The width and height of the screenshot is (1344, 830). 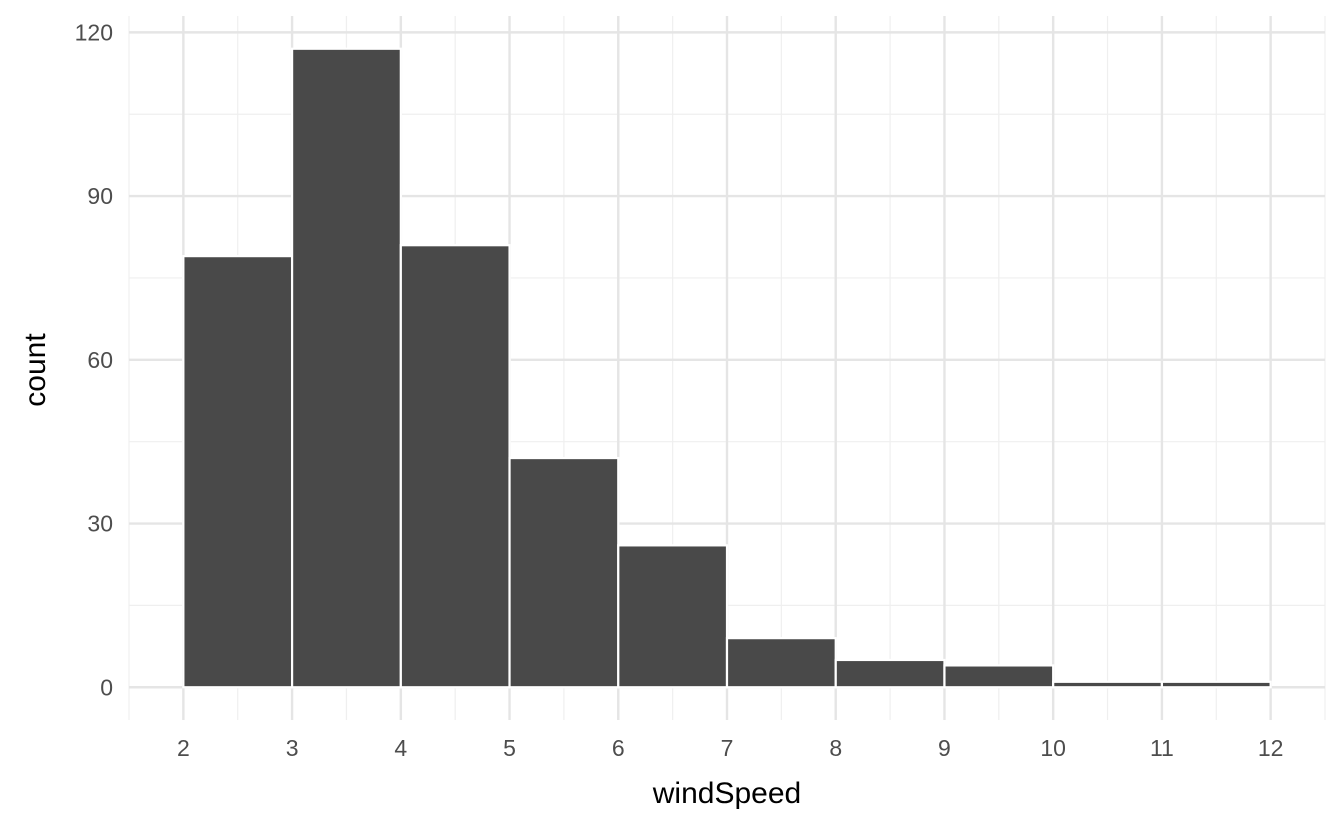 I want to click on y-tick-label: 30, so click(x=100, y=524).